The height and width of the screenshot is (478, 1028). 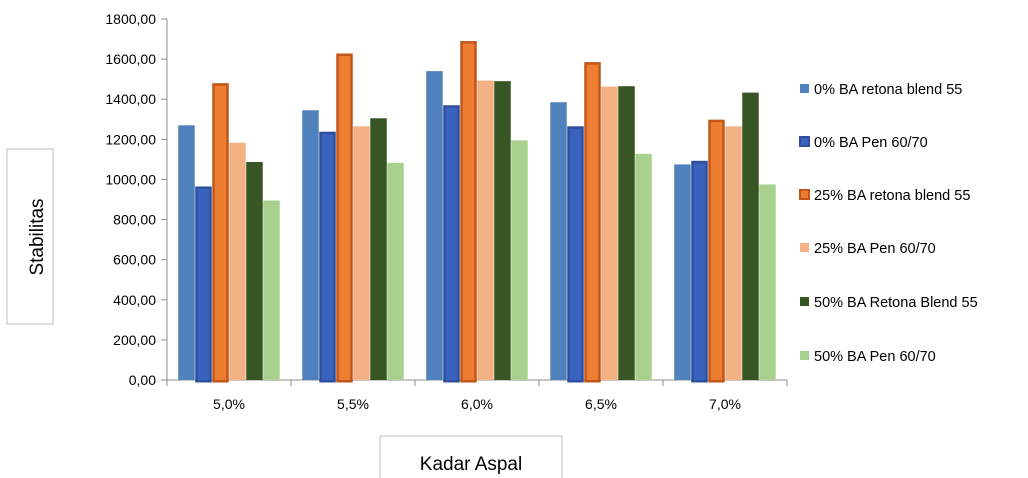 I want to click on y-axis-title-box: Stabilitas, so click(x=30, y=236).